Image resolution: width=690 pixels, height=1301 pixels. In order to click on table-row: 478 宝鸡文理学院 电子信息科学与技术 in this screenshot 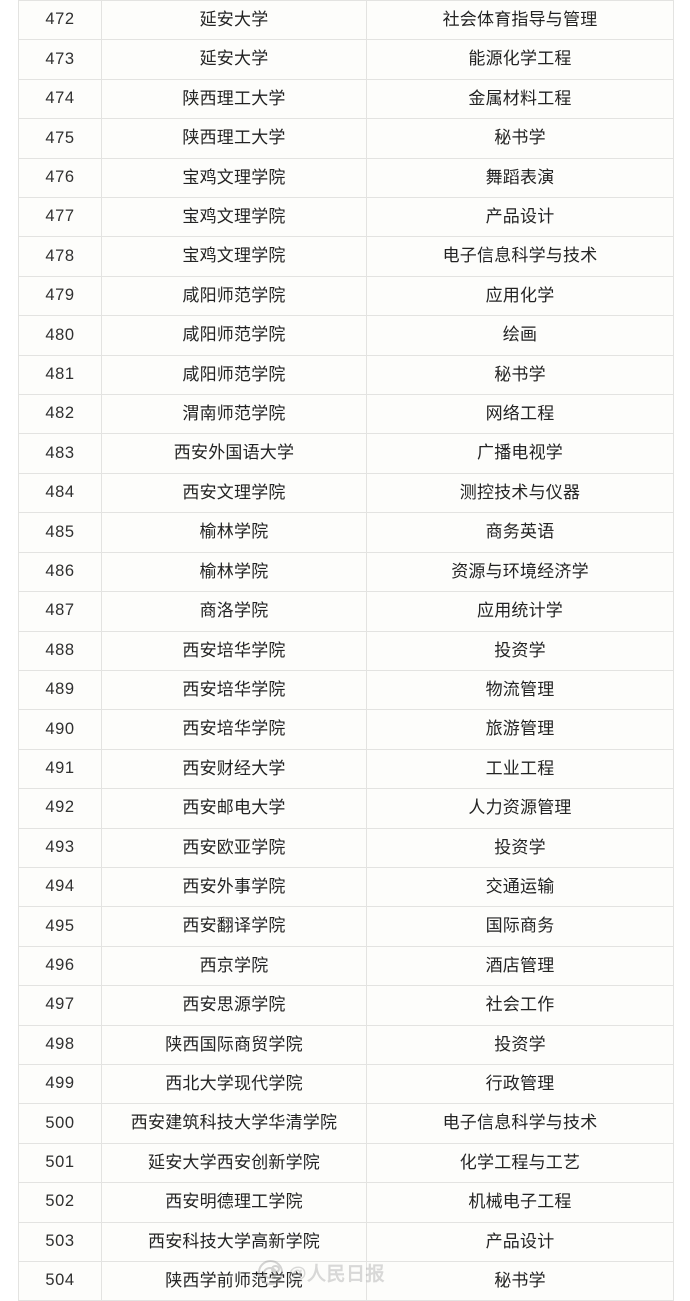, I will do `click(346, 256)`.